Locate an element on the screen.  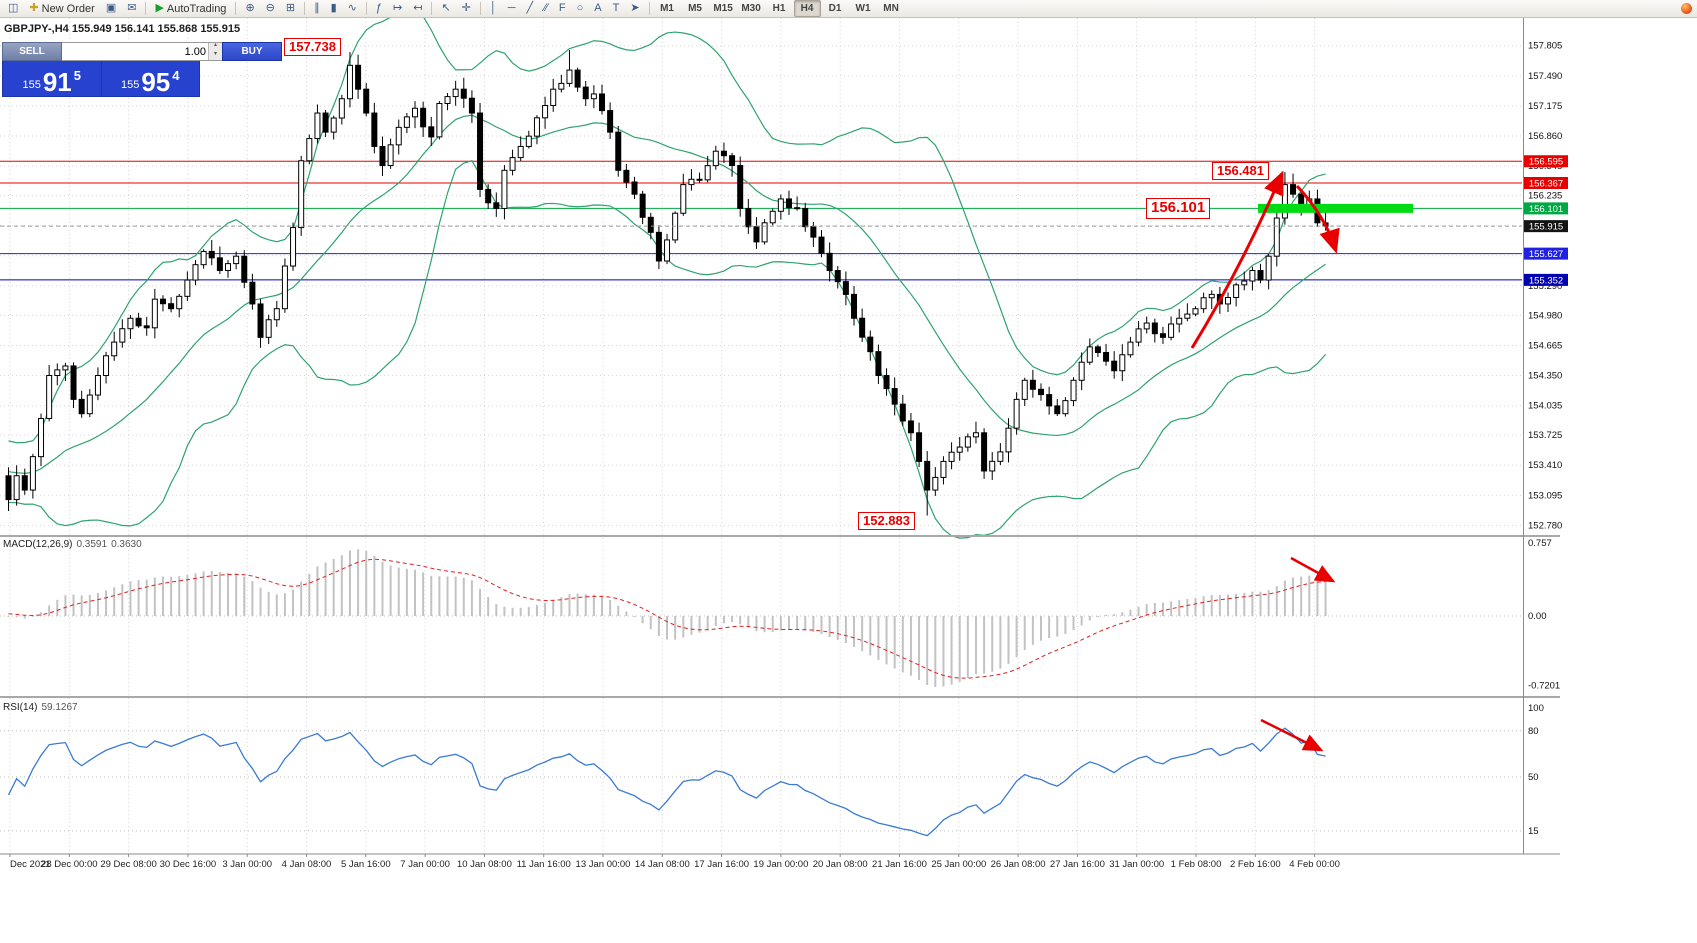
zoom-in-icon-glyph-icon: ⊕ is located at coordinates (250, 8).